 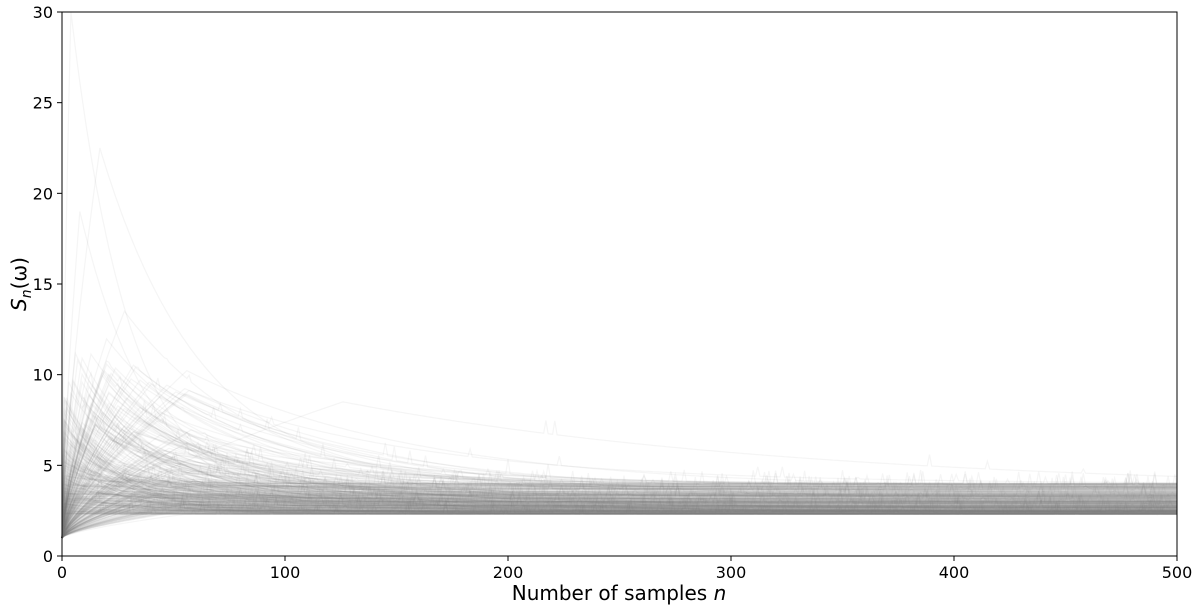 What do you see at coordinates (48, 556) in the screenshot?
I see `y-tick-label: 0` at bounding box center [48, 556].